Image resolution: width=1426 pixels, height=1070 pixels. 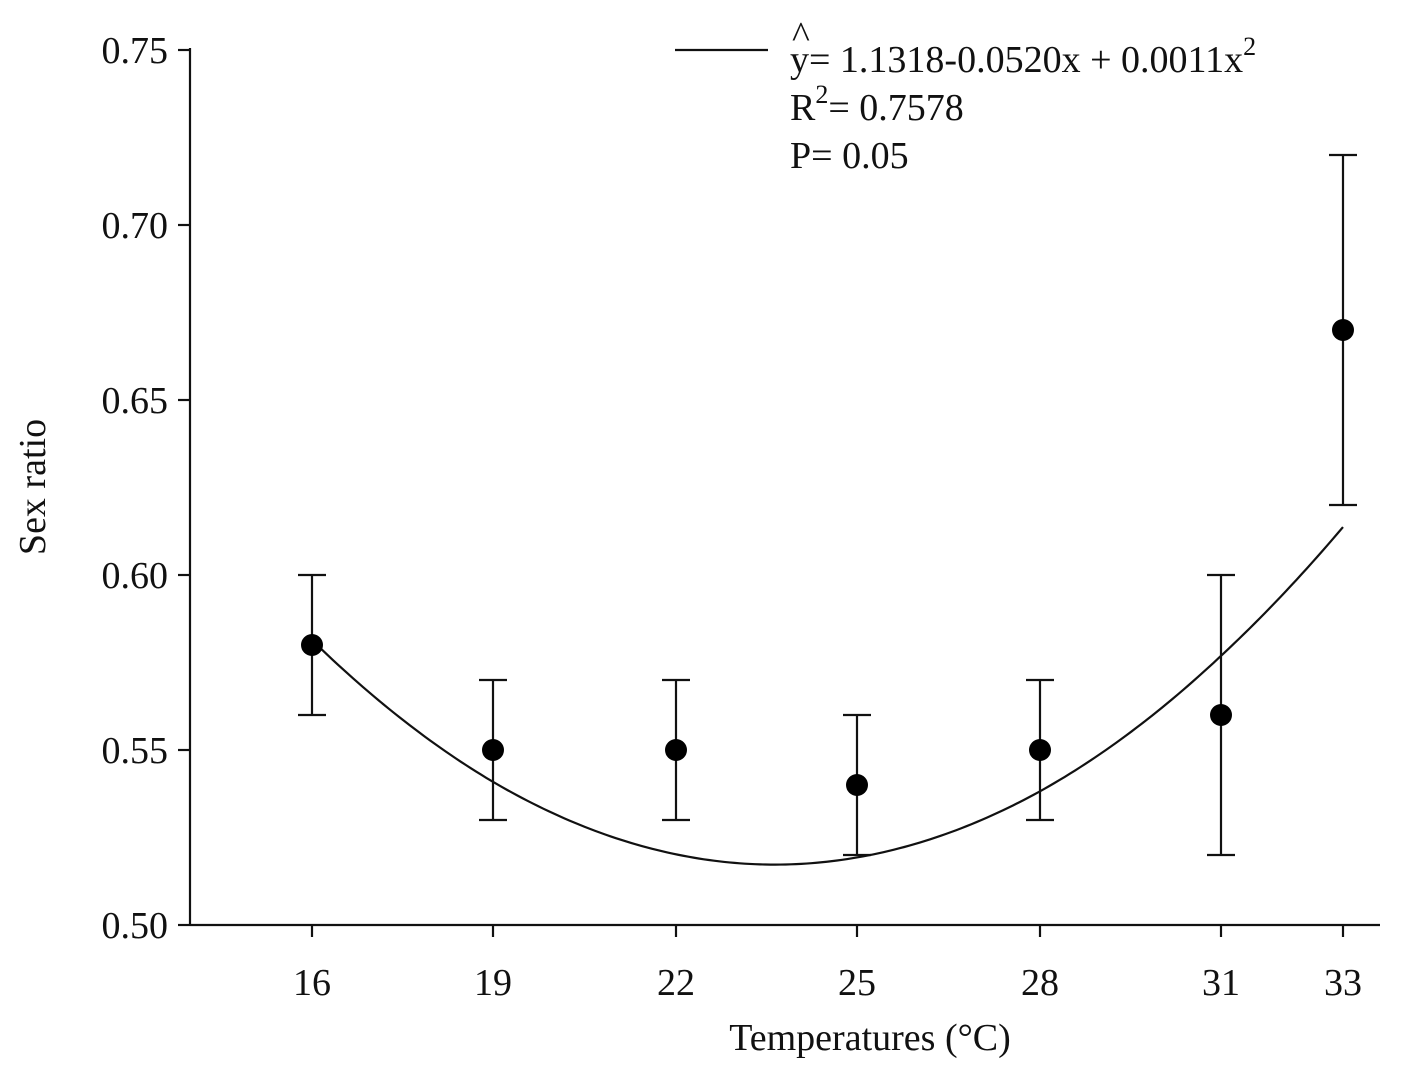 What do you see at coordinates (33, 487) in the screenshot?
I see `y-axis-title: Sex ratio` at bounding box center [33, 487].